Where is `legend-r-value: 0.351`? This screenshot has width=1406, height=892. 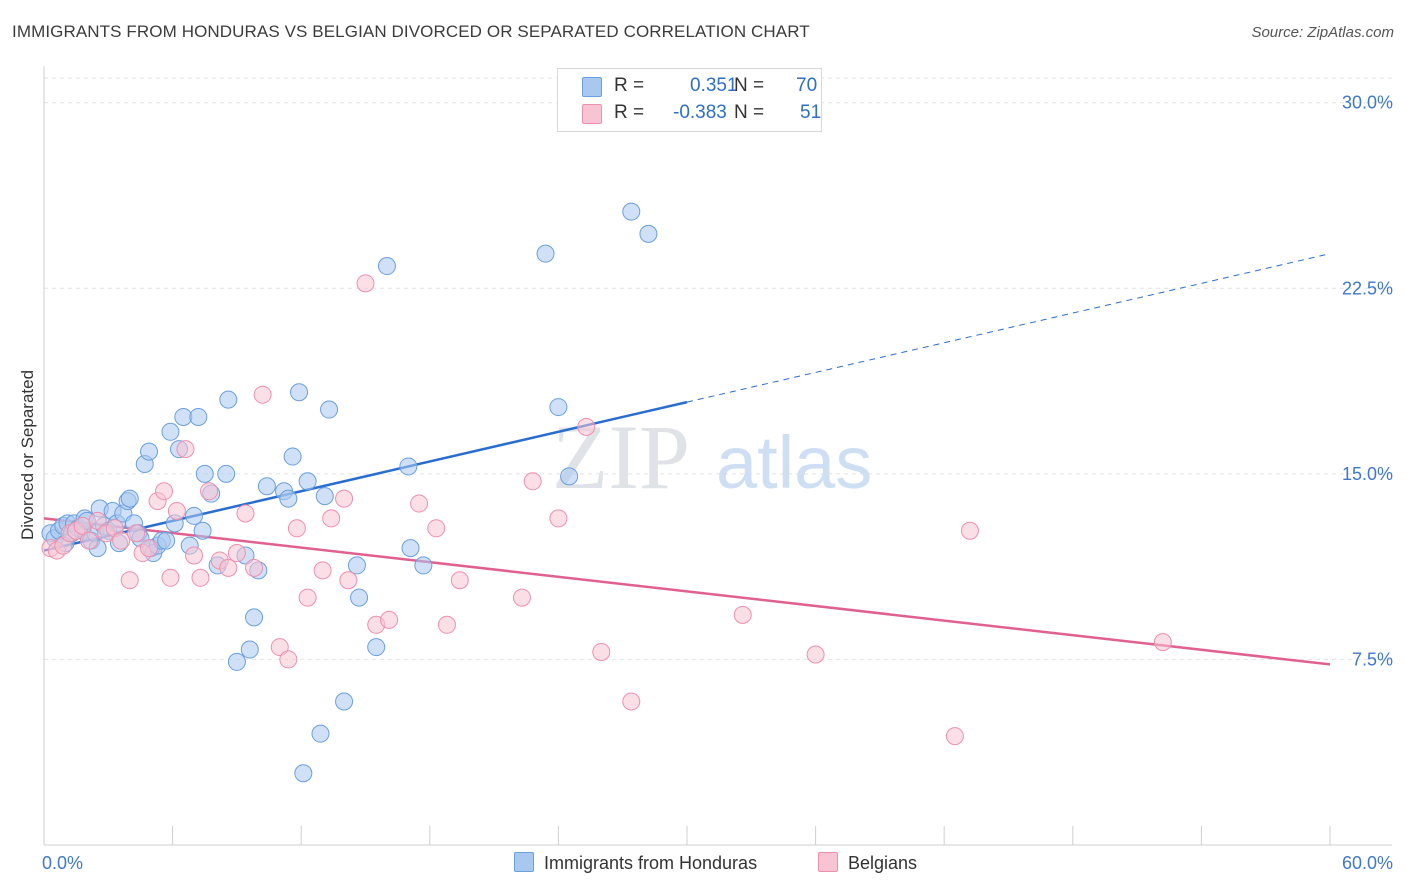
legend-r-value: 0.351 is located at coordinates (714, 85).